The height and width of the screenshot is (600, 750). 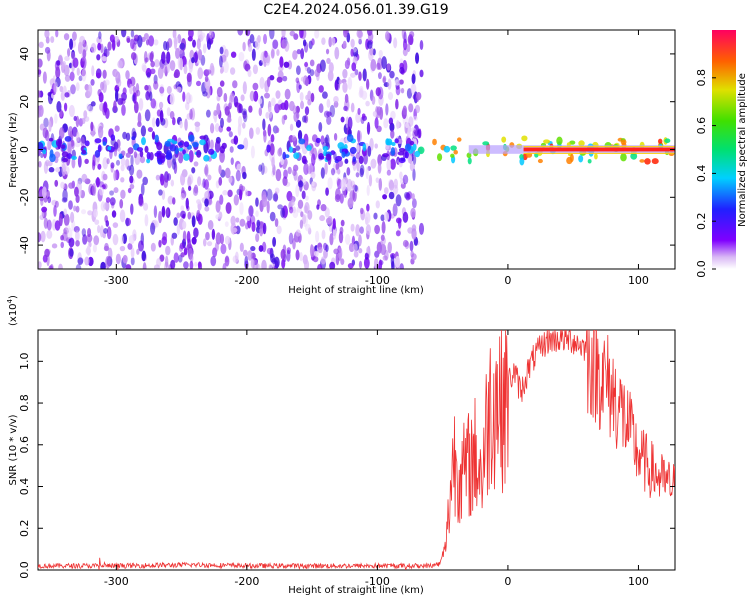 What do you see at coordinates (24, 570) in the screenshot?
I see `y-tick-label: 0.0` at bounding box center [24, 570].